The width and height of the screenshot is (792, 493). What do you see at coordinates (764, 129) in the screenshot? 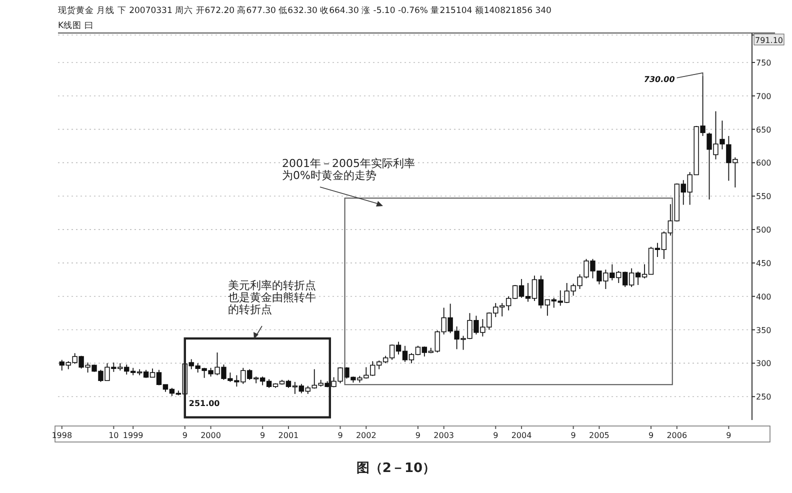
I see `y-tick-label: 650` at bounding box center [764, 129].